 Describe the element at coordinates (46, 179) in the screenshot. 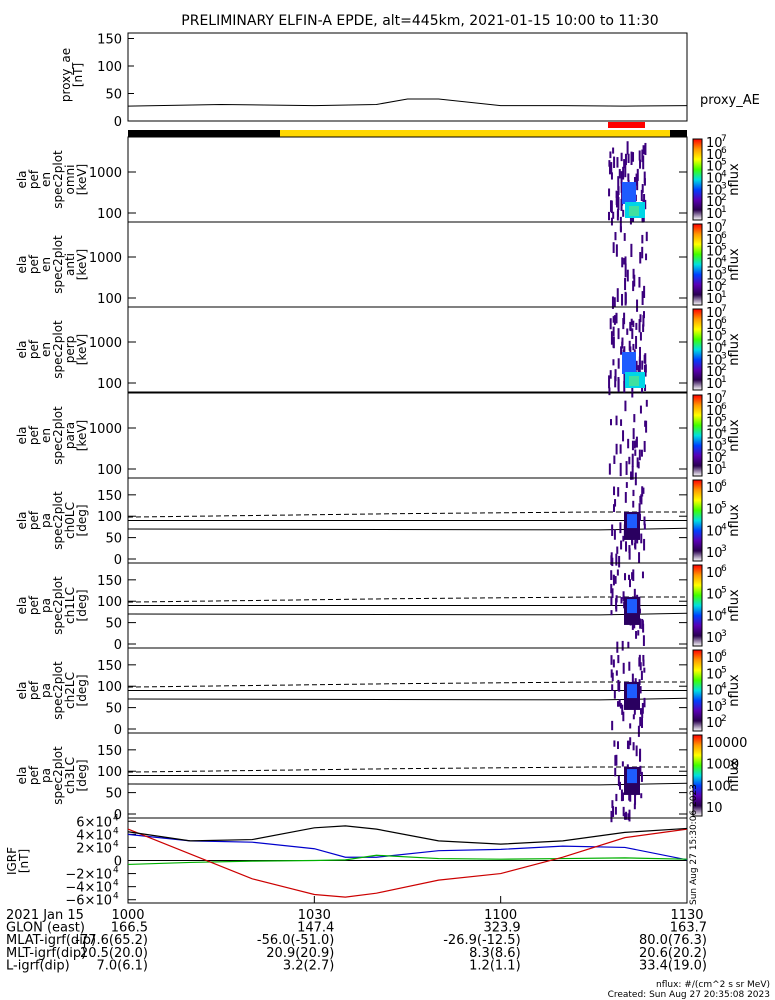

I see `energy-panel-ylabel-line: en` at that location.